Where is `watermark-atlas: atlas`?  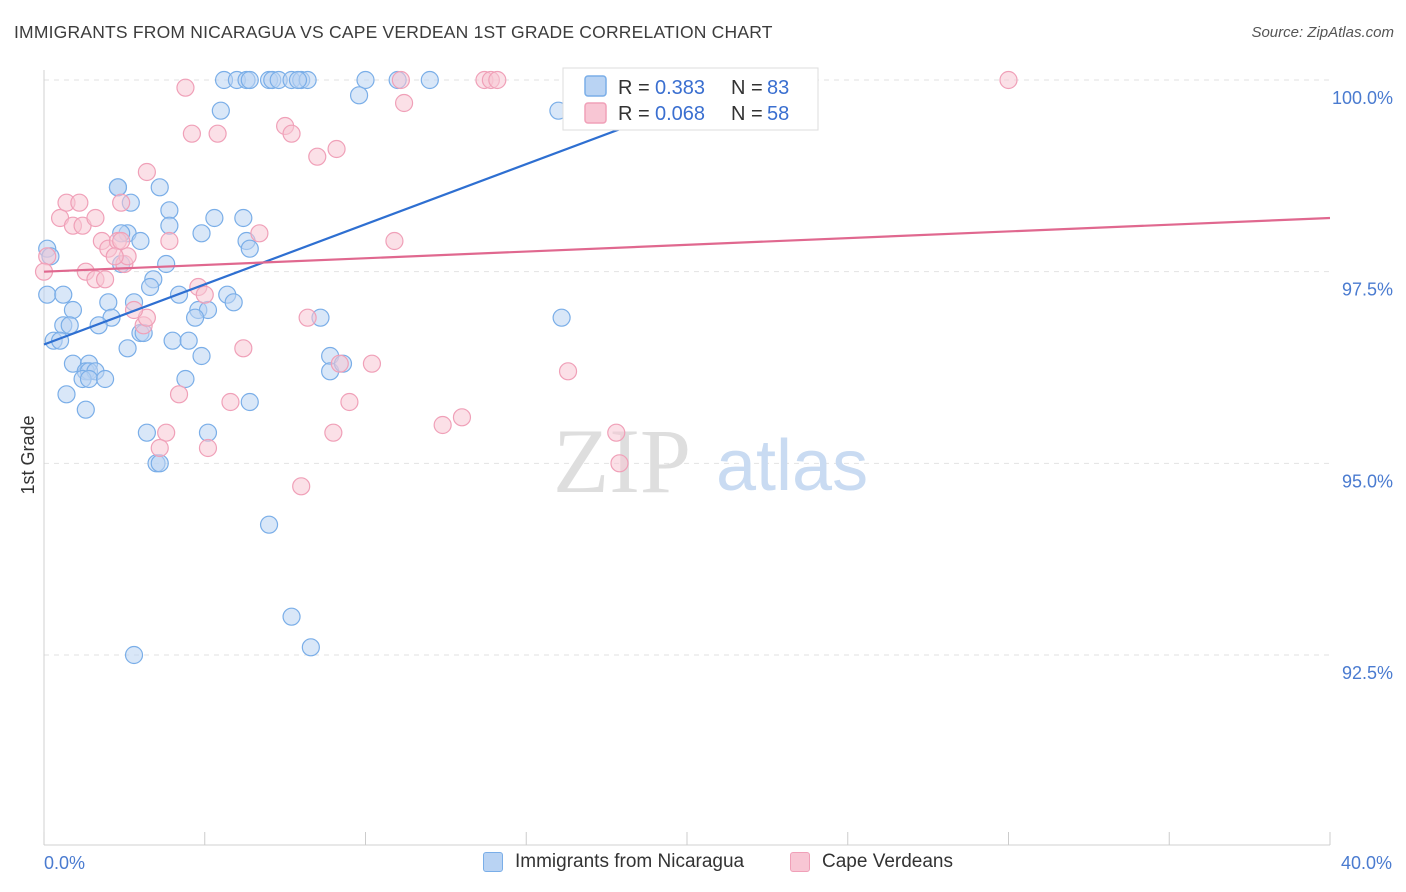
watermark-atlas: atlas is located at coordinates (792, 466).